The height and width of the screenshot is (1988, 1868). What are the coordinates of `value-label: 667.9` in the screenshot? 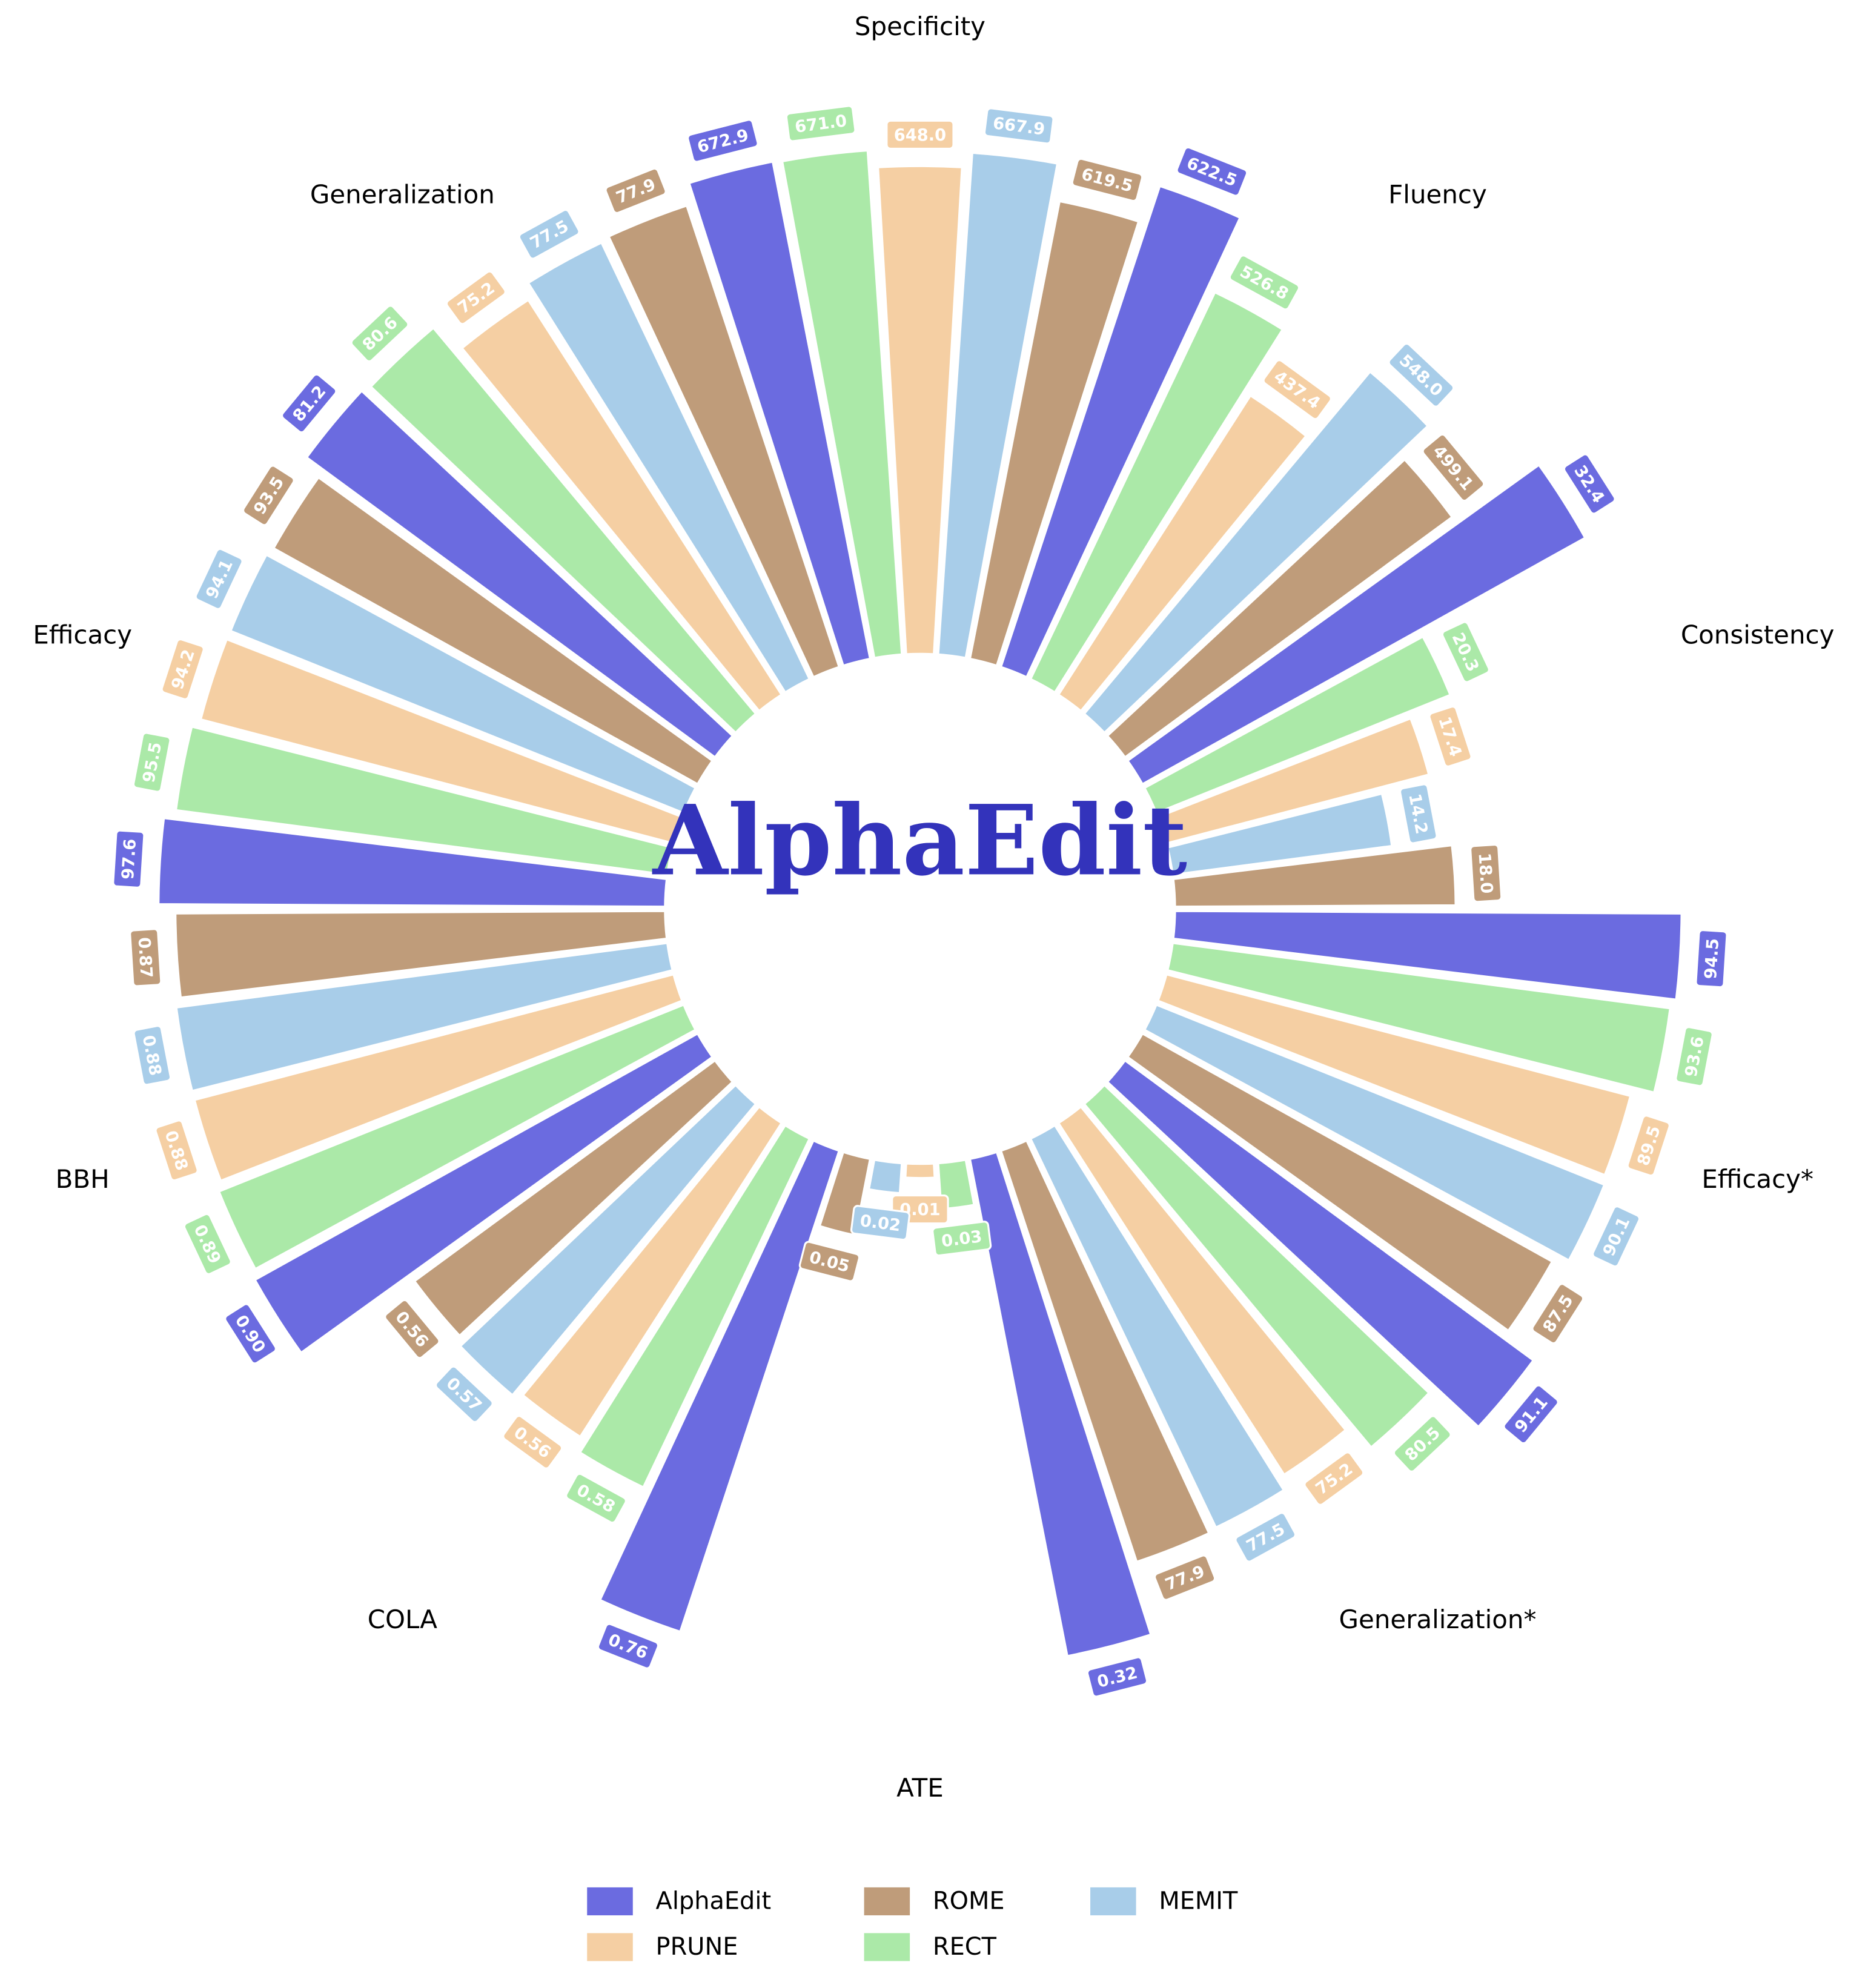 It's located at (1019, 126).